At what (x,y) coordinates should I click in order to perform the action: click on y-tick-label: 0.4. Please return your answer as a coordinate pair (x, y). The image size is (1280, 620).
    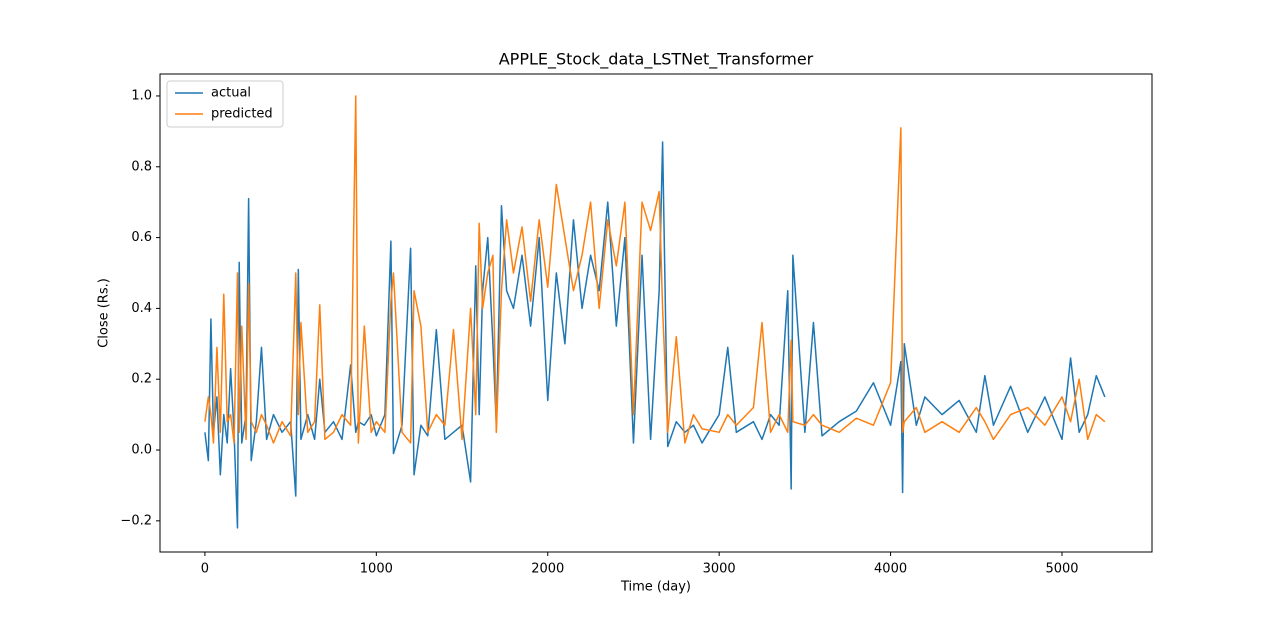
    Looking at the image, I should click on (141, 308).